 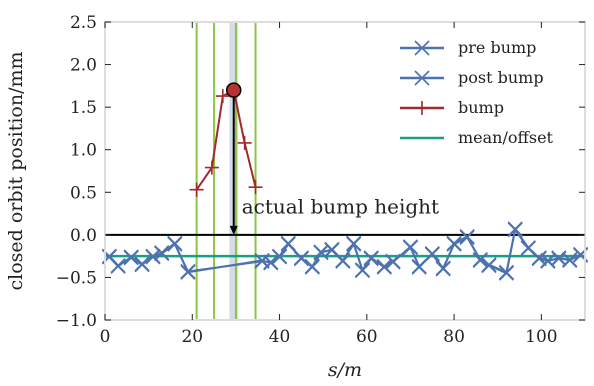 What do you see at coordinates (452, 107) in the screenshot?
I see `legend-item: bump` at bounding box center [452, 107].